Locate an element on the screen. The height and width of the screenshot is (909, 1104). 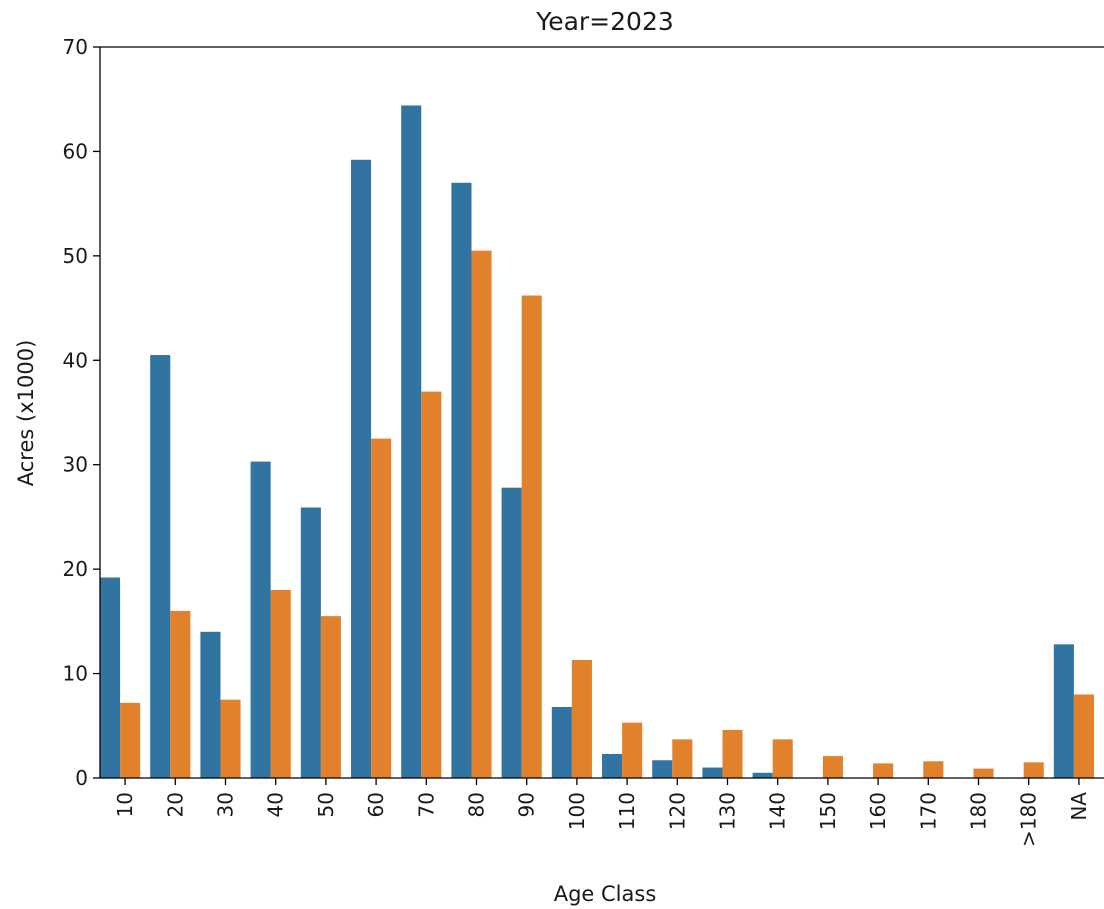
y-tick-label: 70 is located at coordinates (75, 47).